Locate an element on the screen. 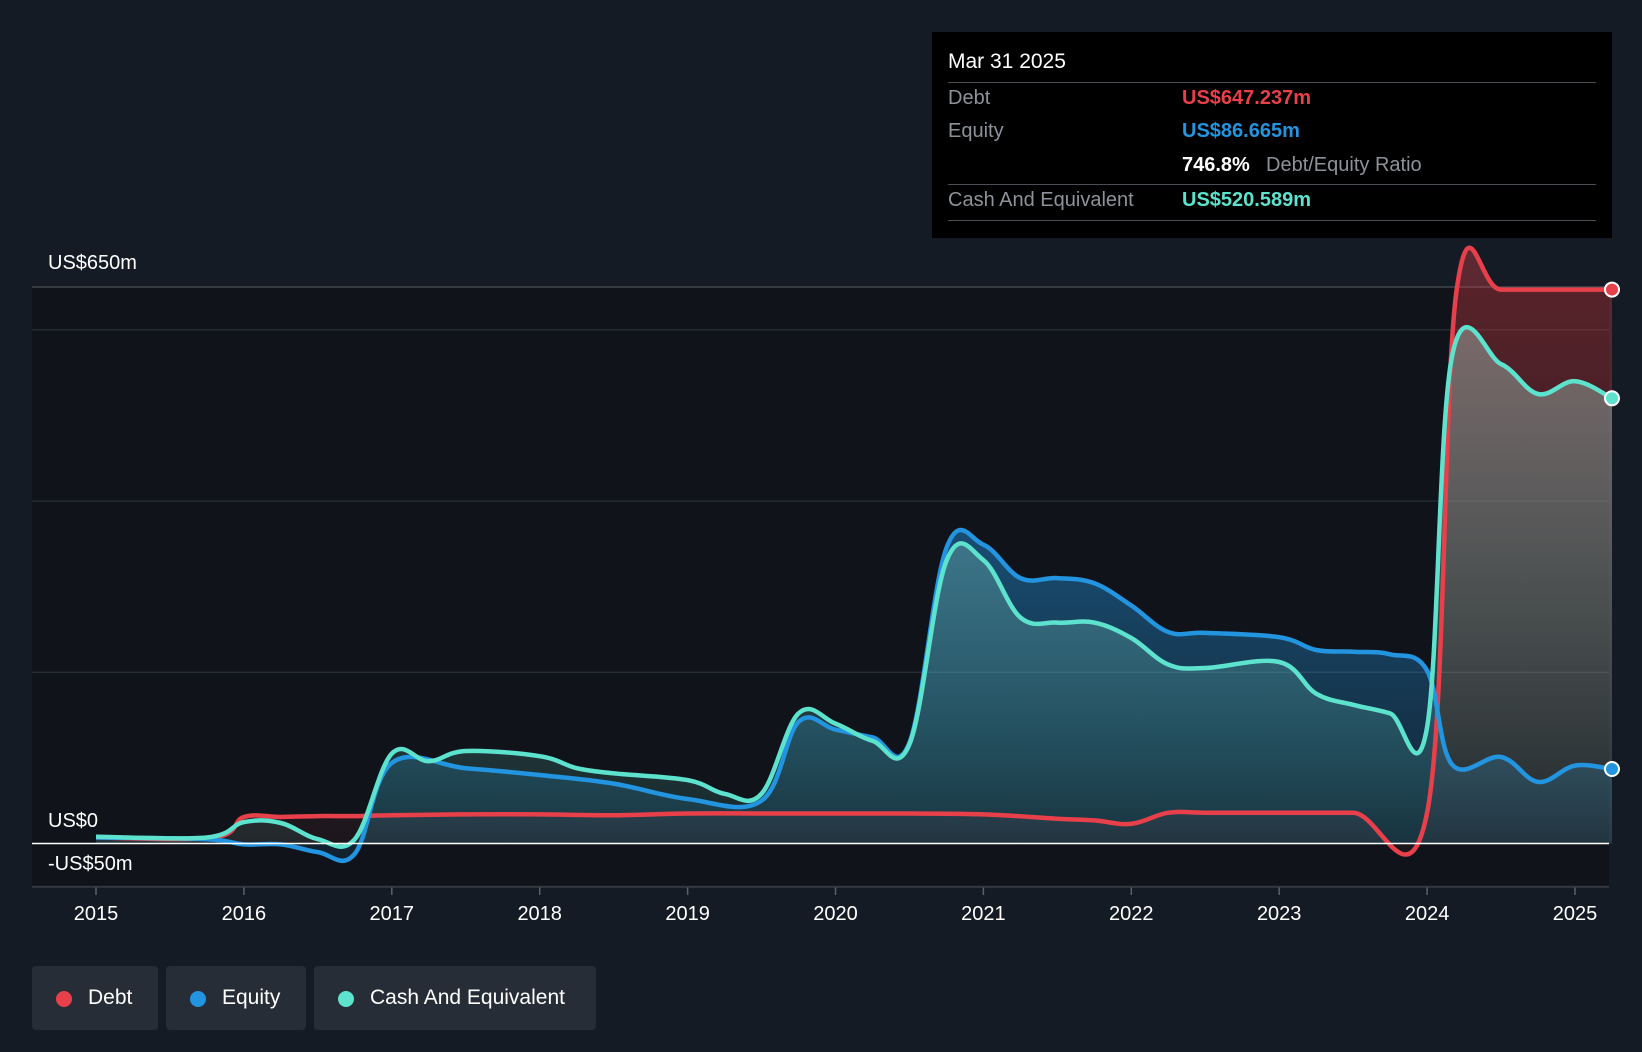 Image resolution: width=1642 pixels, height=1052 pixels. legend-item-cash: Cash And Equivalent is located at coordinates (455, 998).